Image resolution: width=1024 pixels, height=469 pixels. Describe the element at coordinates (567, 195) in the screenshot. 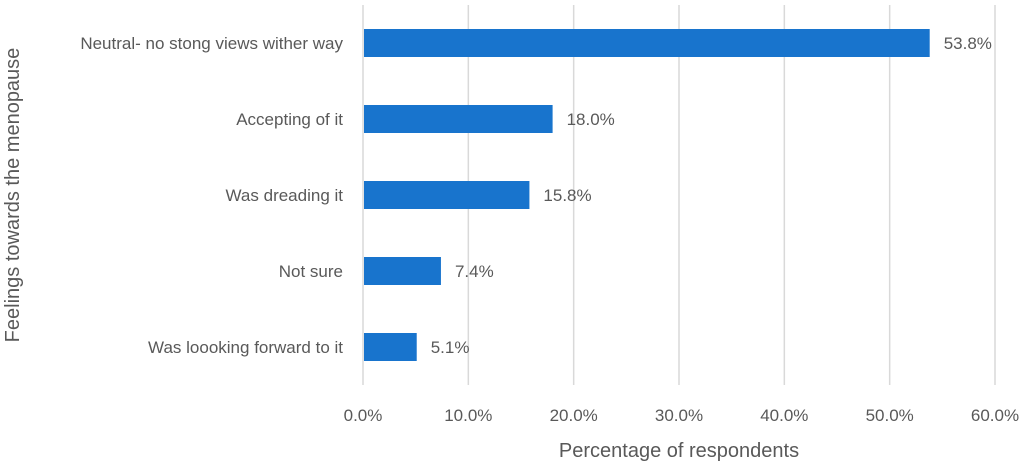

I see `bar-data-label: 15.8%` at that location.